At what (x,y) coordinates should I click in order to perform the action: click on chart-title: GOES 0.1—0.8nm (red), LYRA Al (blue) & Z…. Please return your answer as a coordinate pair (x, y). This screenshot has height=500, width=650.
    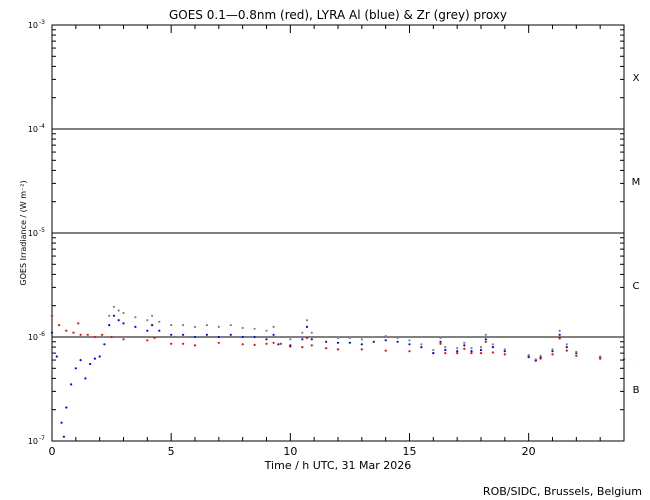
    Looking at the image, I should click on (338, 15).